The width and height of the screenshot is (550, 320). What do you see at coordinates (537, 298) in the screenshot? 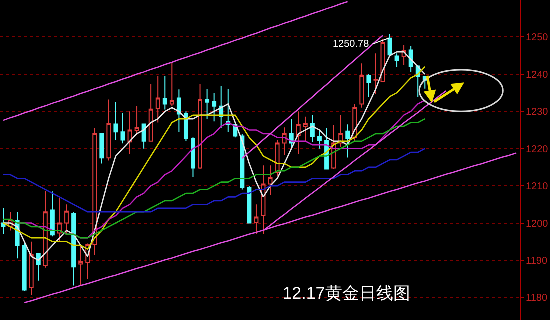
I see `y-tick-label: 1180` at bounding box center [537, 298].